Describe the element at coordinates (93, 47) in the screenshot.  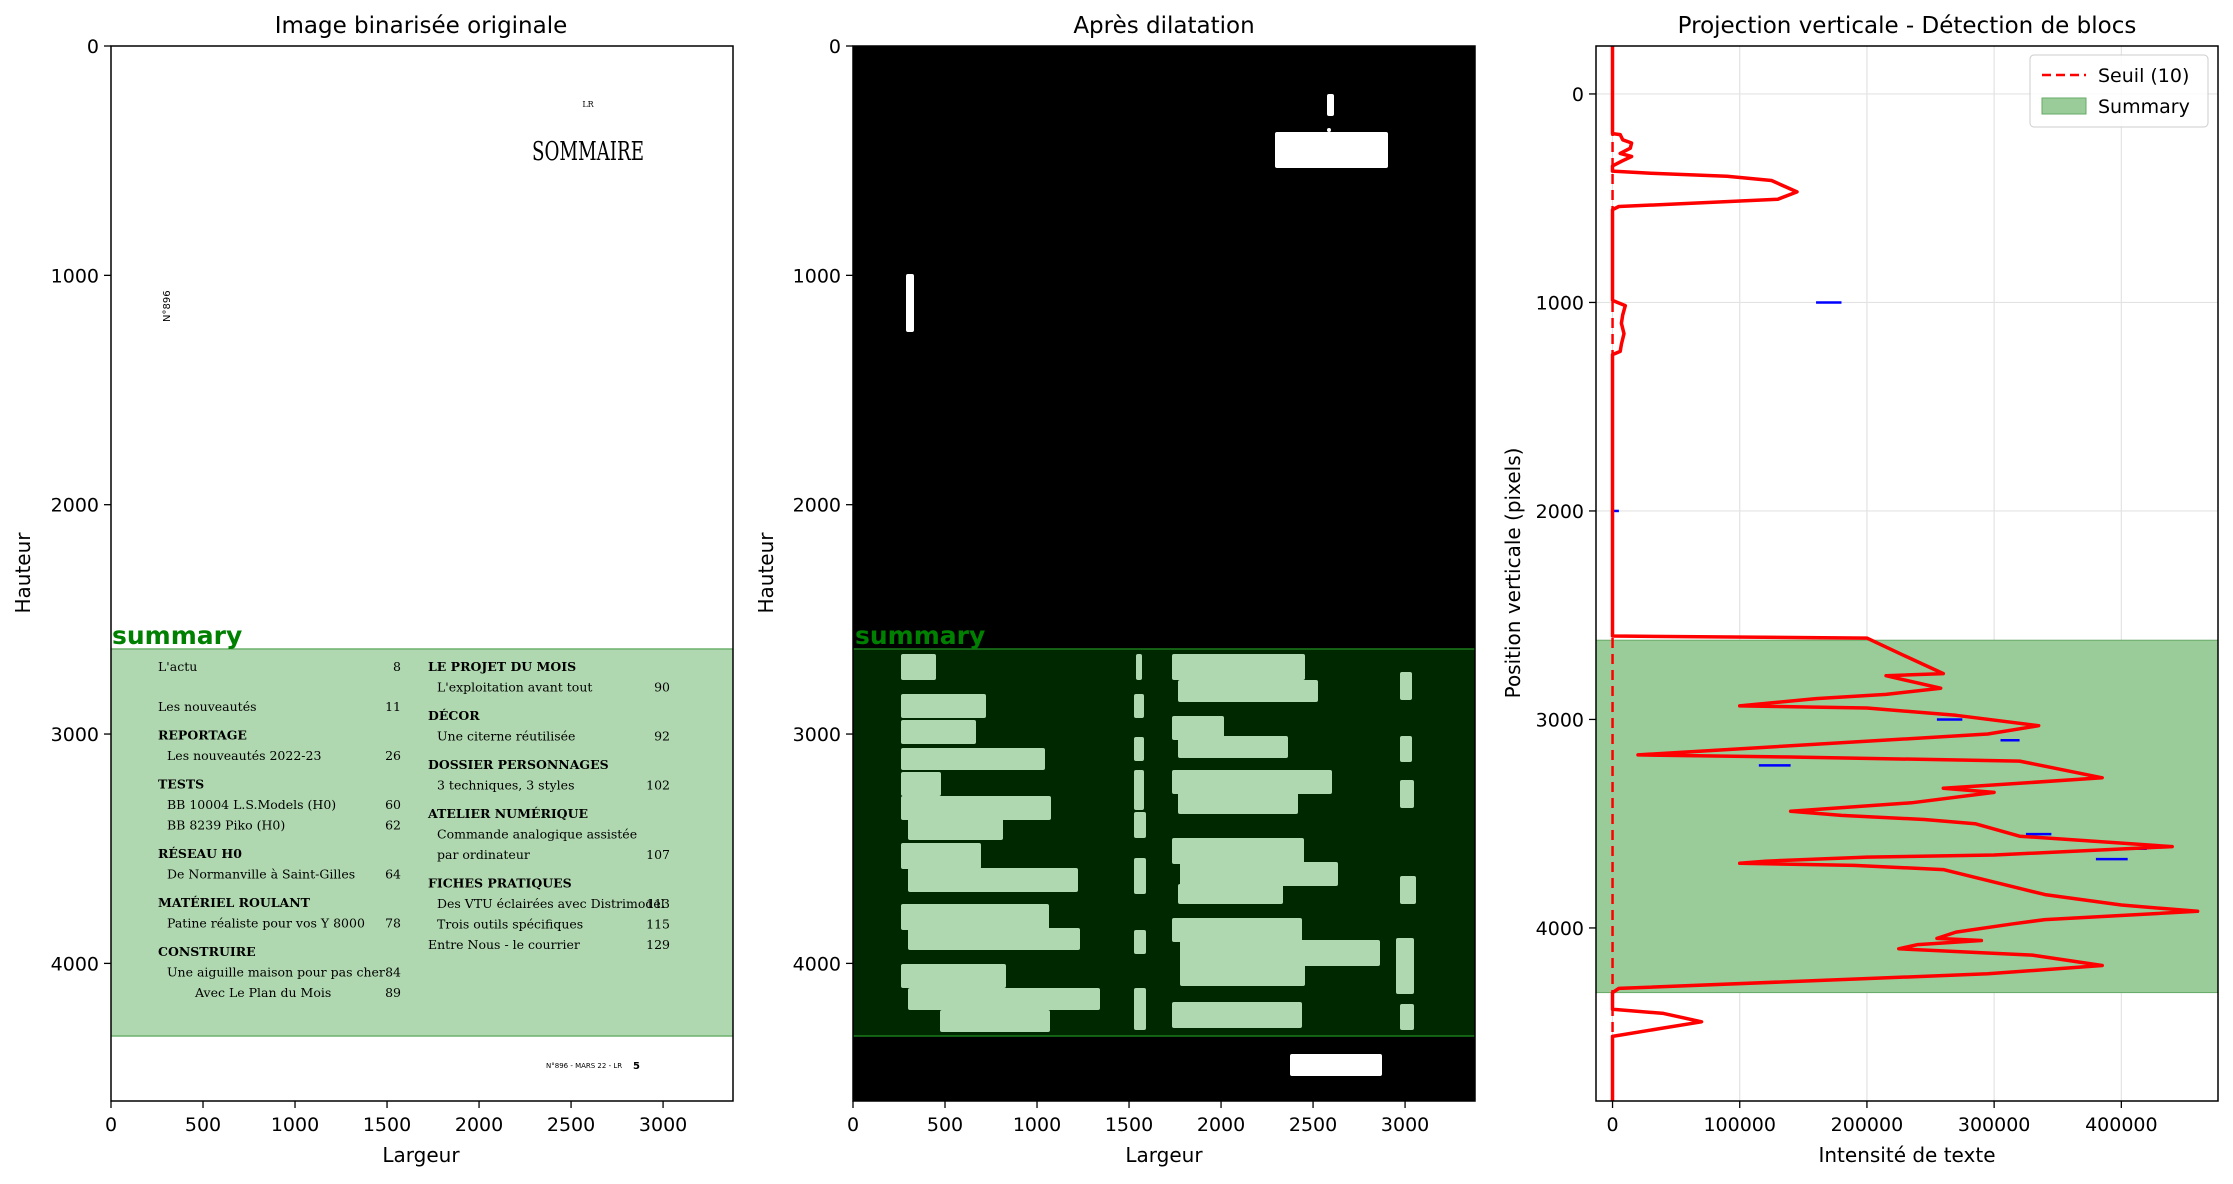
I see `panel1-ytick-label: 0` at that location.